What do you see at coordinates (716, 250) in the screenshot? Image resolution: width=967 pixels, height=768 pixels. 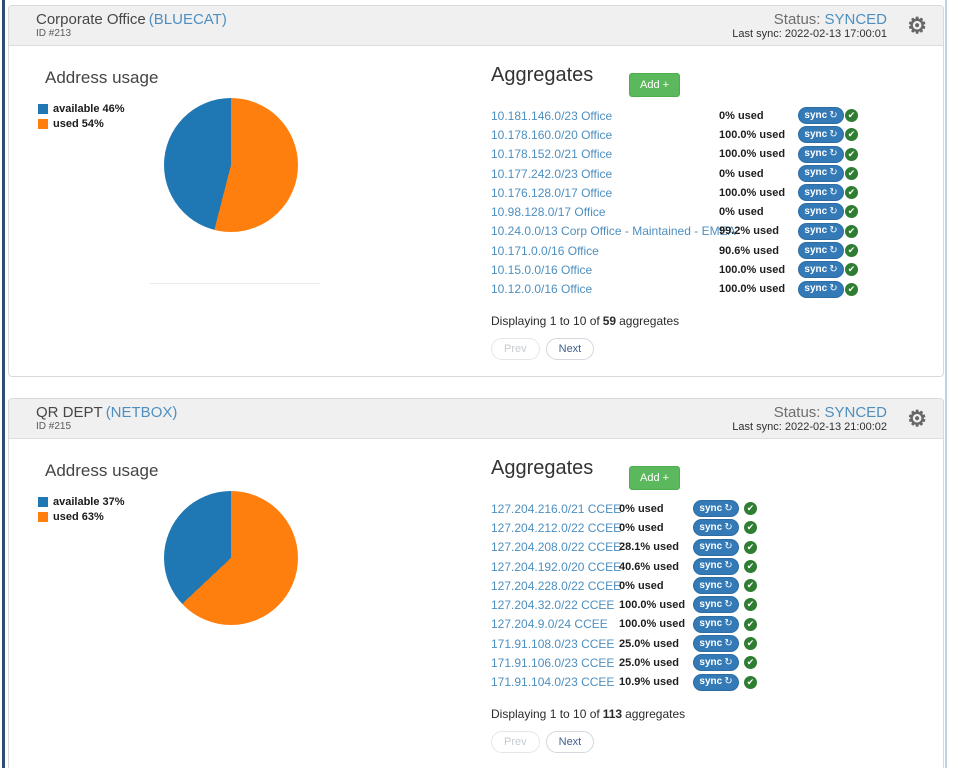 I see `aggregate-row: 10.171.0.0/16 Office 90.6% used sync ↻ ✔` at bounding box center [716, 250].